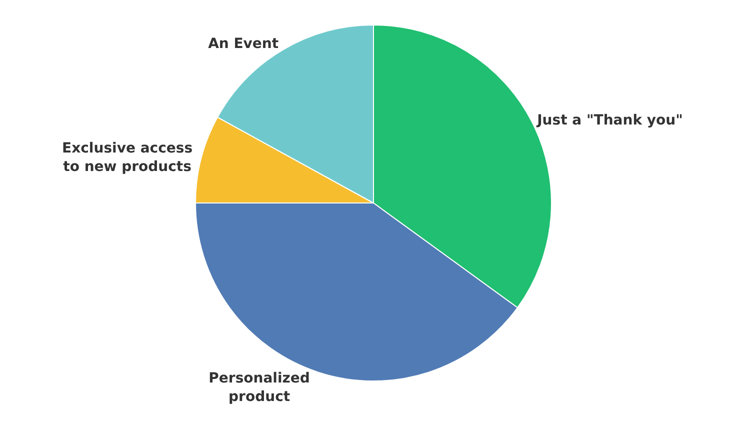 This screenshot has width=745, height=441. What do you see at coordinates (127, 157) in the screenshot?
I see `slice-label: Exclusive access to new products` at bounding box center [127, 157].